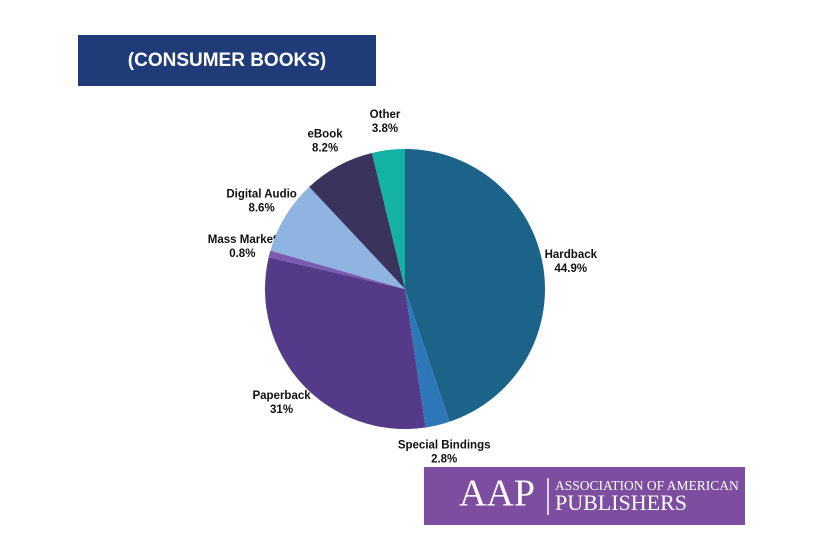 This screenshot has width=816, height=538. Describe the element at coordinates (444, 445) in the screenshot. I see `slice-label: Special Bindings` at that location.